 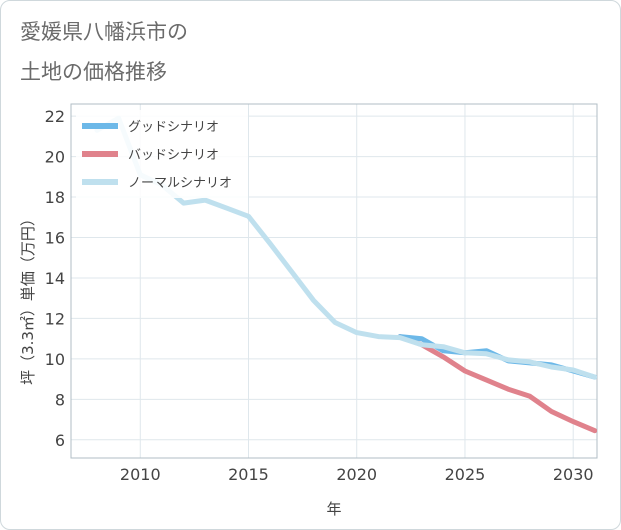 I want to click on x-tick-label: 2025, so click(x=465, y=474).